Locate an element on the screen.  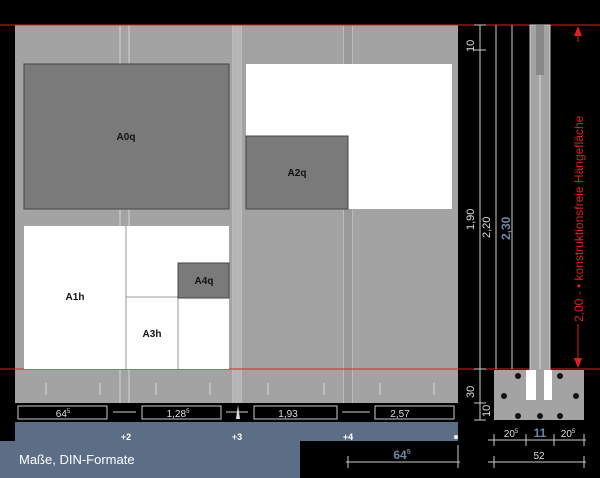
height-190: 1,90 is located at coordinates (471, 219).